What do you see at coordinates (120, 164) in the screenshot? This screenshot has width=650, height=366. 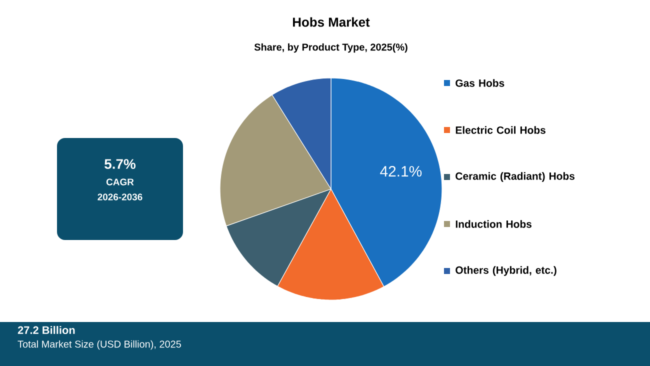 I see `text: 5.7%` at bounding box center [120, 164].